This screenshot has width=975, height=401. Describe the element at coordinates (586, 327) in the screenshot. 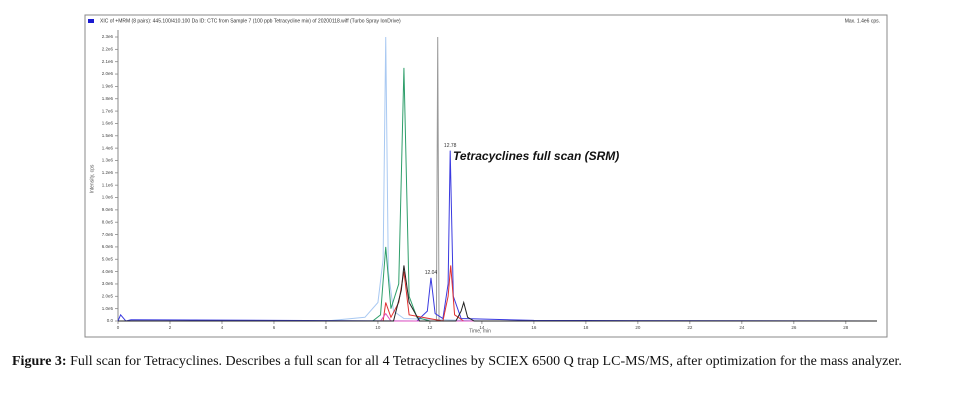

I see `x-tick-label: 18` at that location.